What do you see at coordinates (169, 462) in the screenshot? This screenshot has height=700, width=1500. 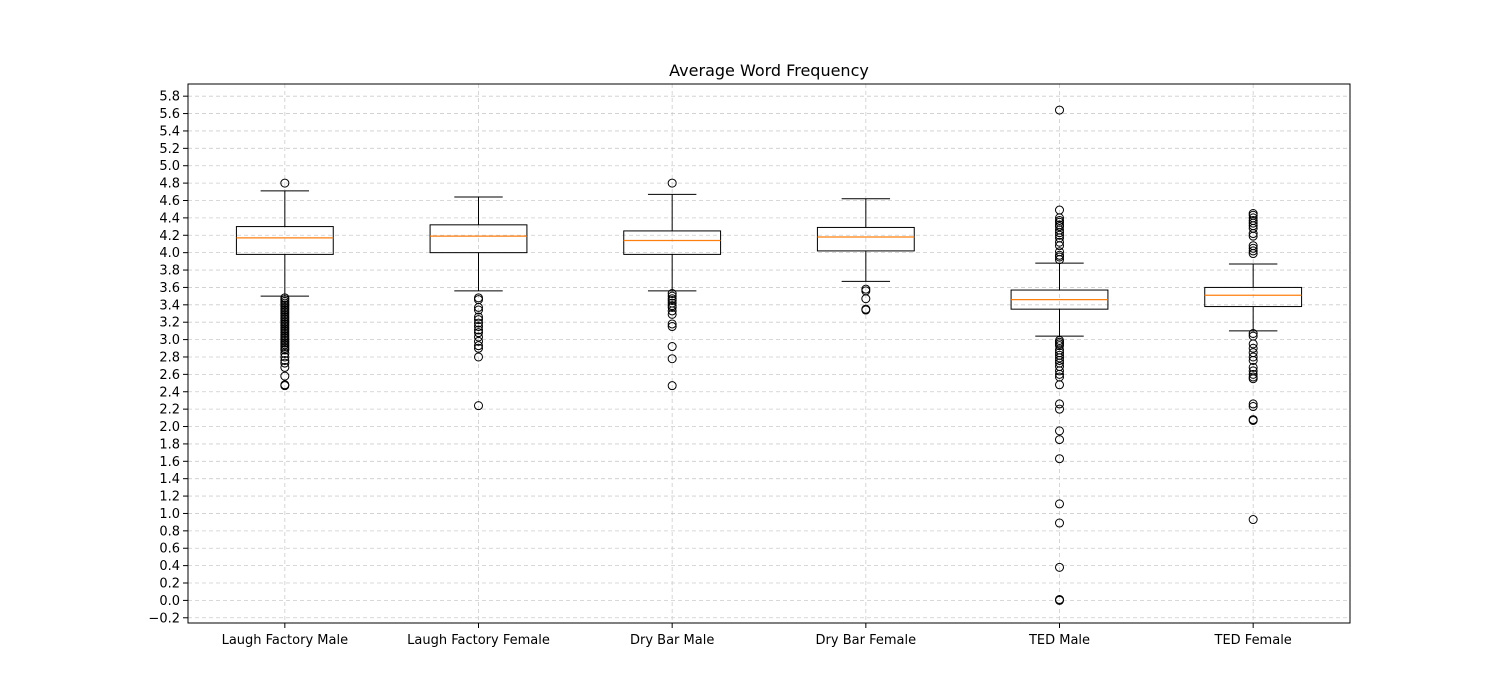 I see `y-tick-label: 1.6` at bounding box center [169, 462].